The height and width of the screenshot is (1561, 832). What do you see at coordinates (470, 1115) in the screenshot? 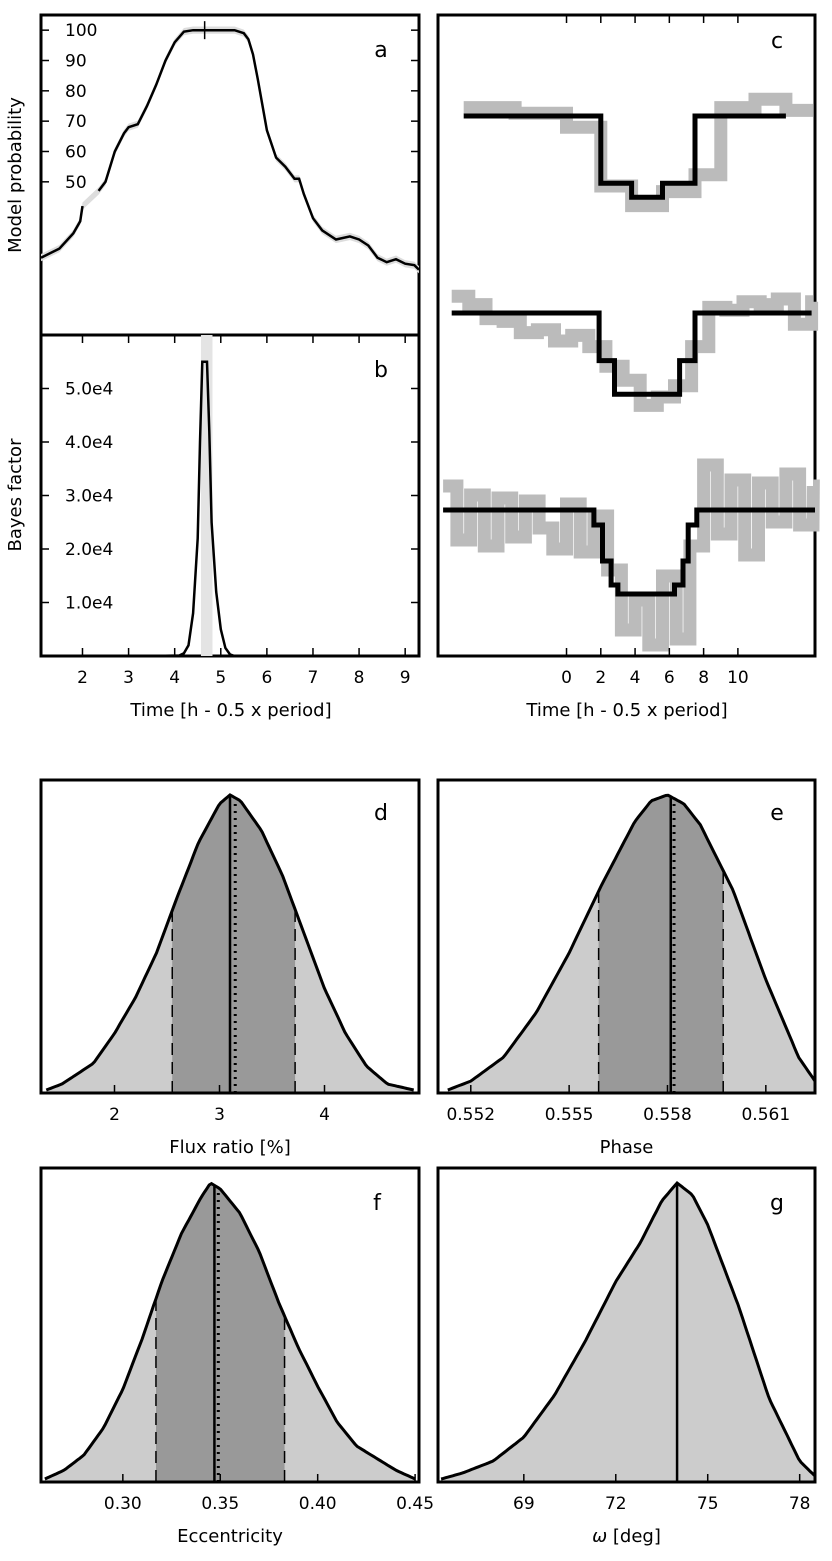
I see `x-tick-label: 0.552` at bounding box center [470, 1115].